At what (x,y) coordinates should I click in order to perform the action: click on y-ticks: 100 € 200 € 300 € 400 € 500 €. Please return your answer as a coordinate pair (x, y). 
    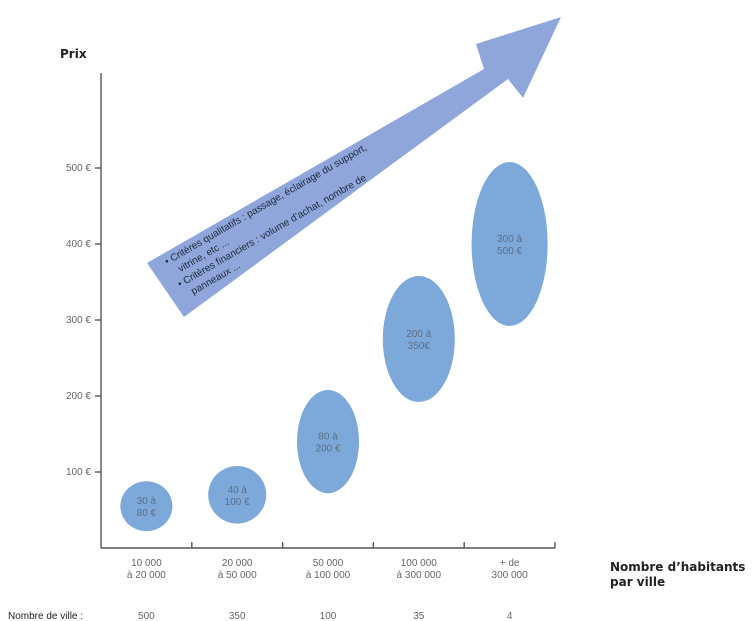
    Looking at the image, I should click on (83, 320).